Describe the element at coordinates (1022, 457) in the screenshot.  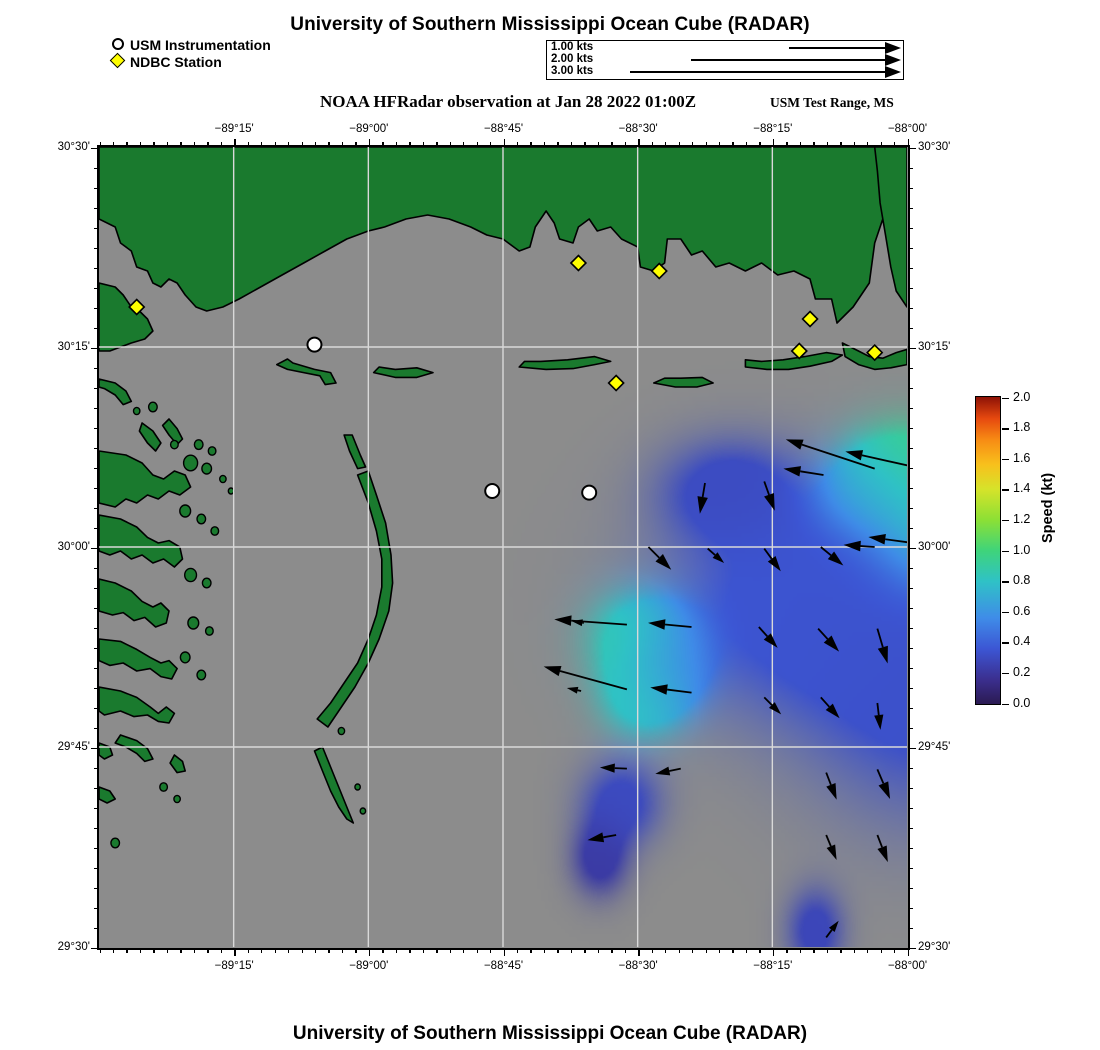
I see `colorbar-tick-label: 1.6` at that location.